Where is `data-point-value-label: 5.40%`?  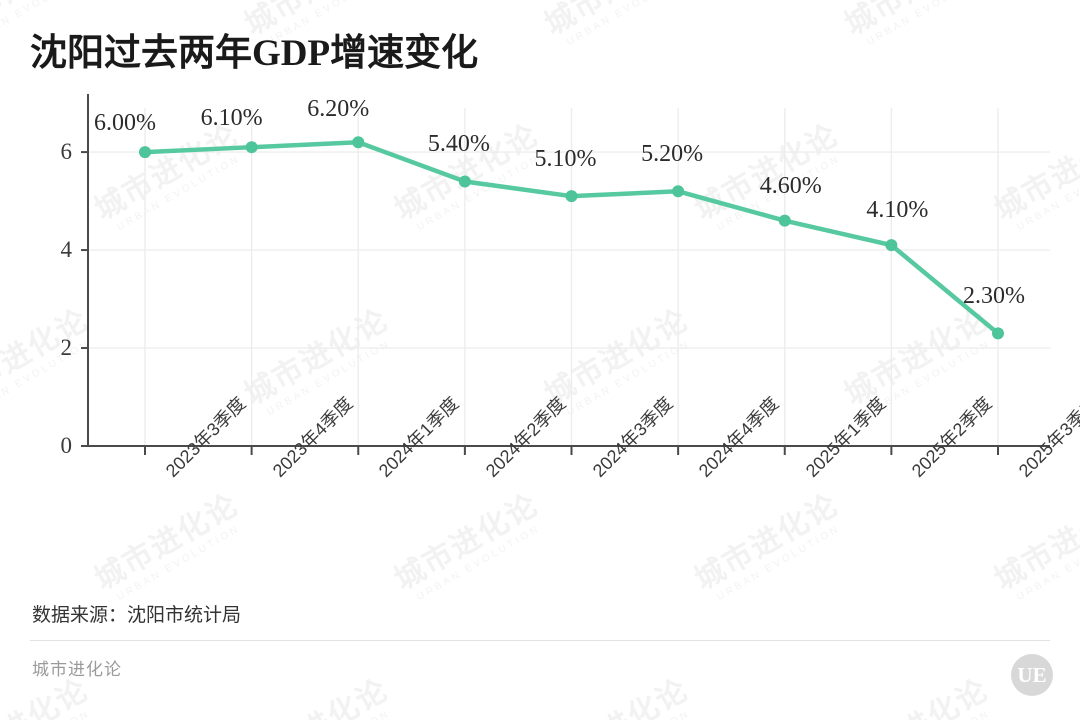 data-point-value-label: 5.40% is located at coordinates (458, 144).